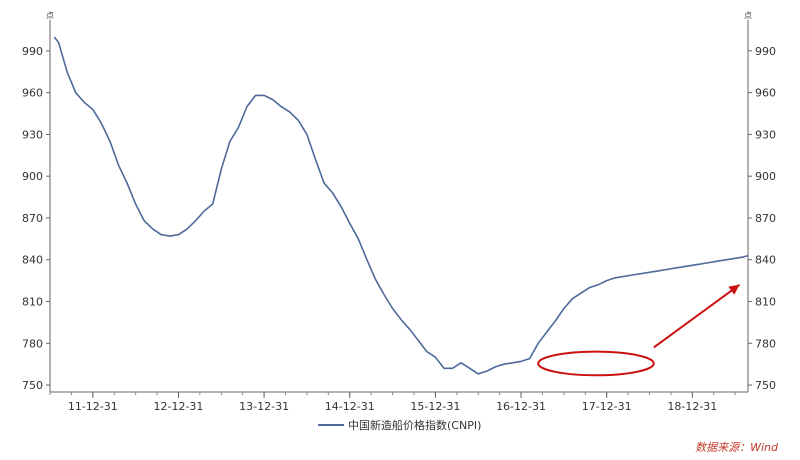 The image size is (800, 460). I want to click on y-tick-label-right: 810, so click(765, 302).